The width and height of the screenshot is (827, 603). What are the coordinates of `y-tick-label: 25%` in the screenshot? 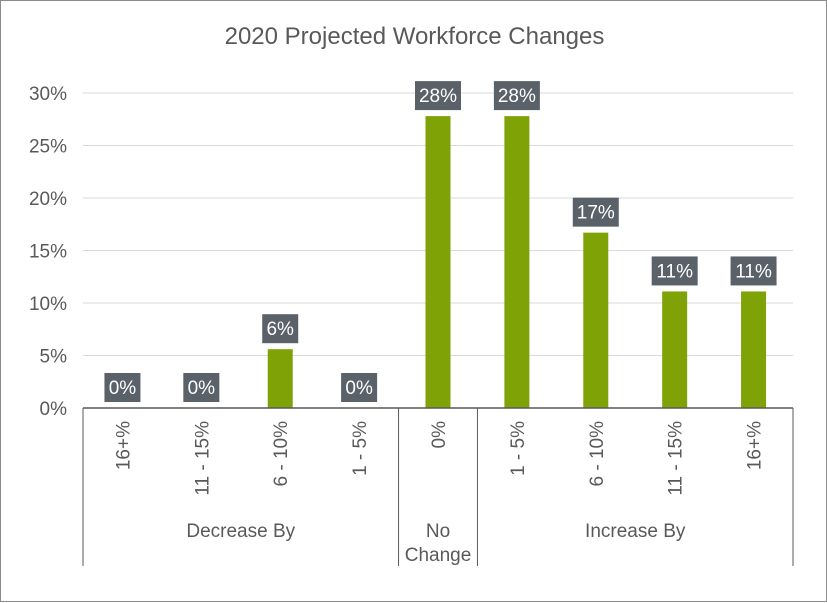 It's located at (48, 147).